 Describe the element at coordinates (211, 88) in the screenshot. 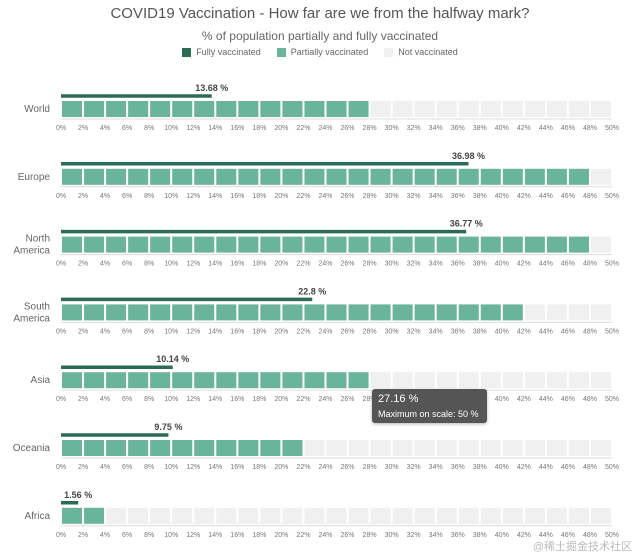

I see `fully-vaccinated-value-label: 13.68 %` at that location.